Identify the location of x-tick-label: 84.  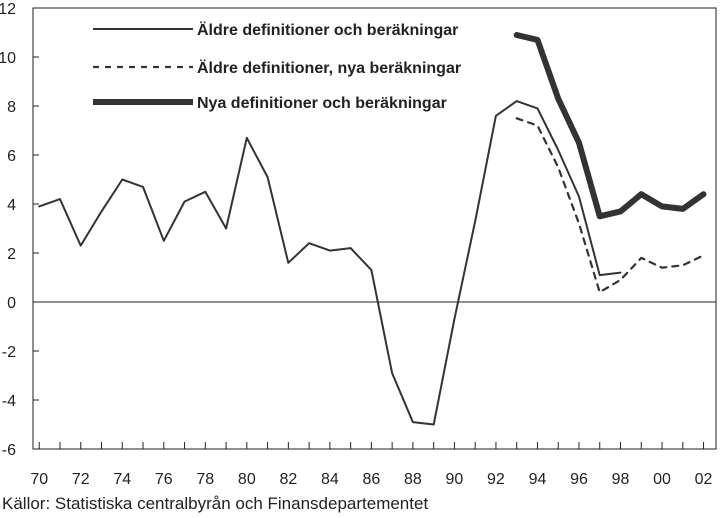
(330, 479).